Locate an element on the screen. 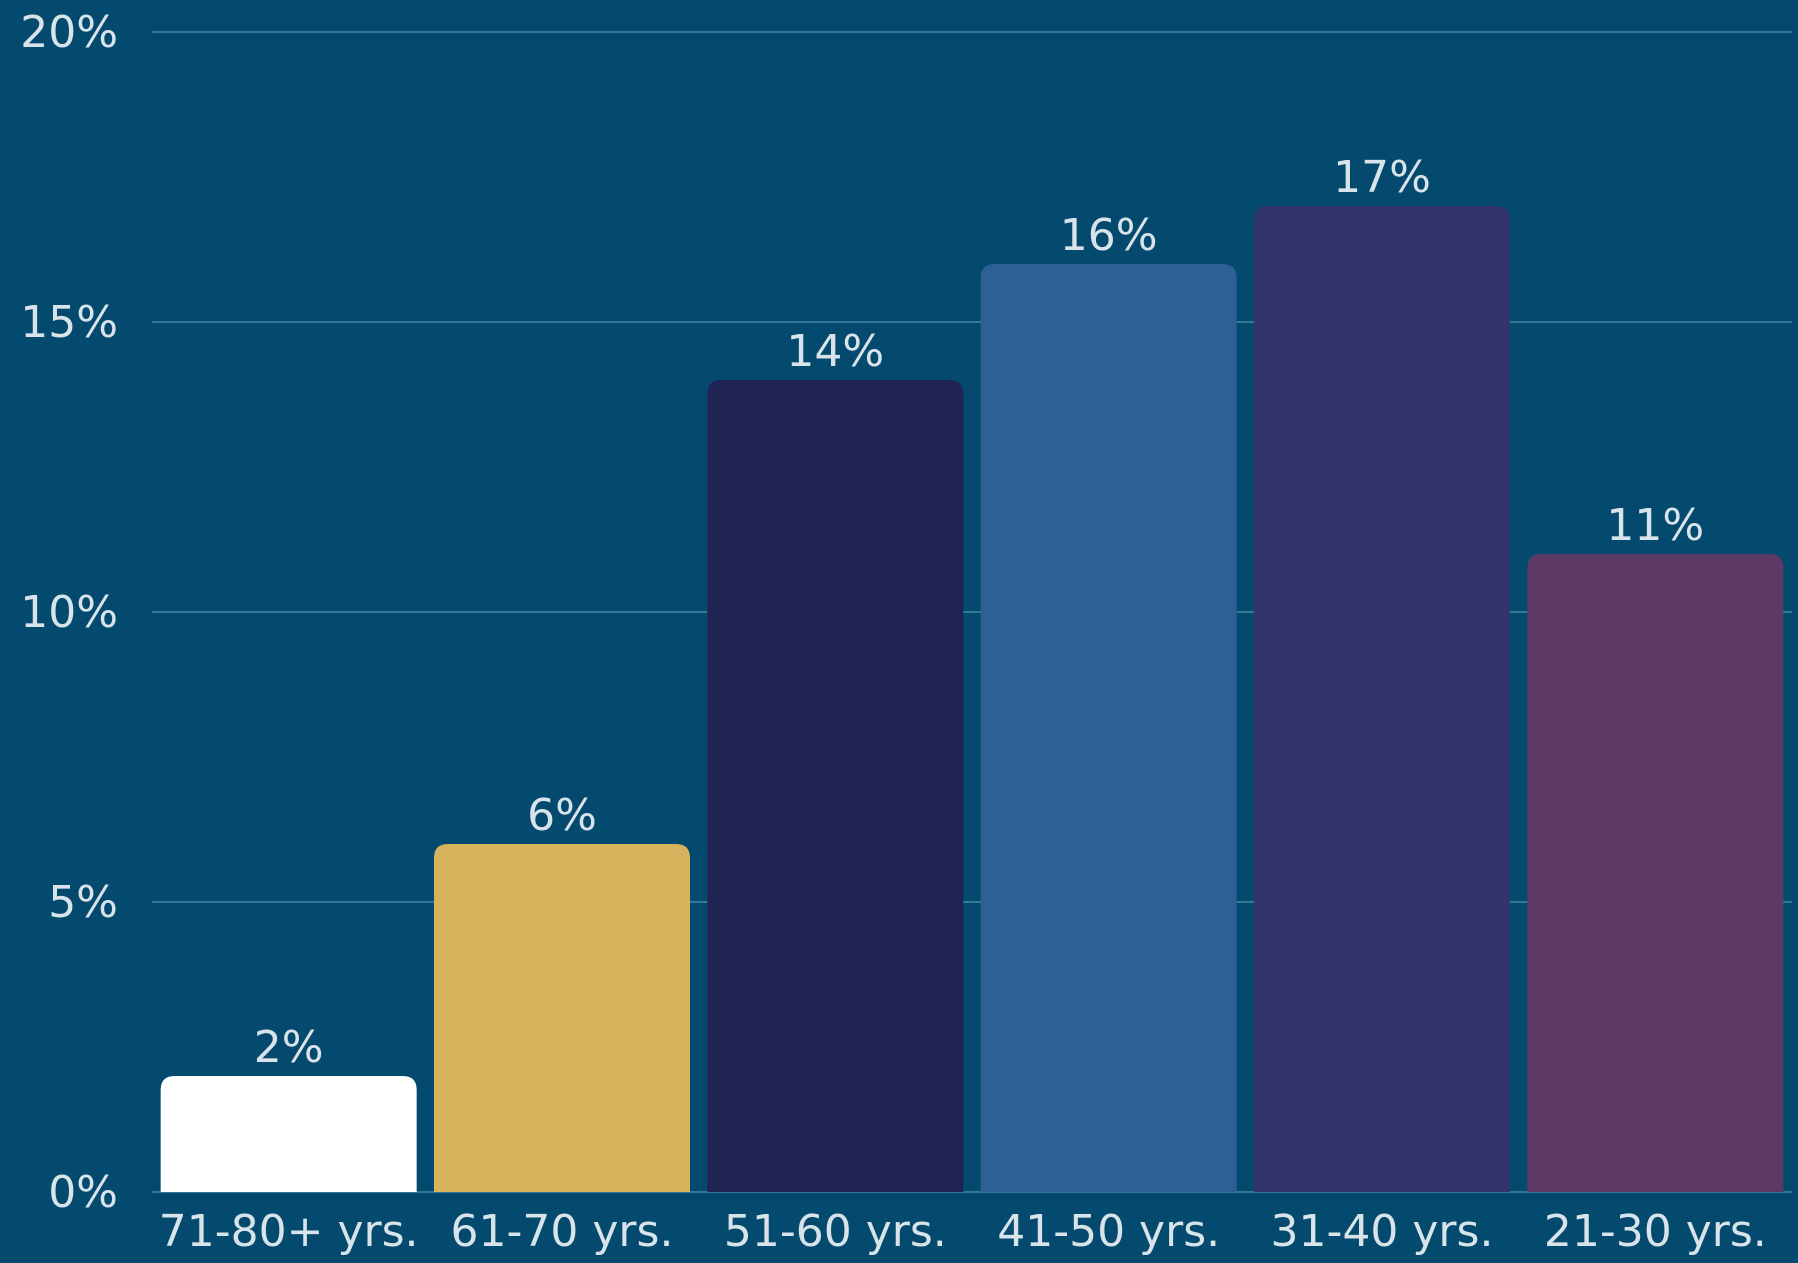 This screenshot has width=1798, height=1263. y-tick-label: 0% is located at coordinates (83, 1192).